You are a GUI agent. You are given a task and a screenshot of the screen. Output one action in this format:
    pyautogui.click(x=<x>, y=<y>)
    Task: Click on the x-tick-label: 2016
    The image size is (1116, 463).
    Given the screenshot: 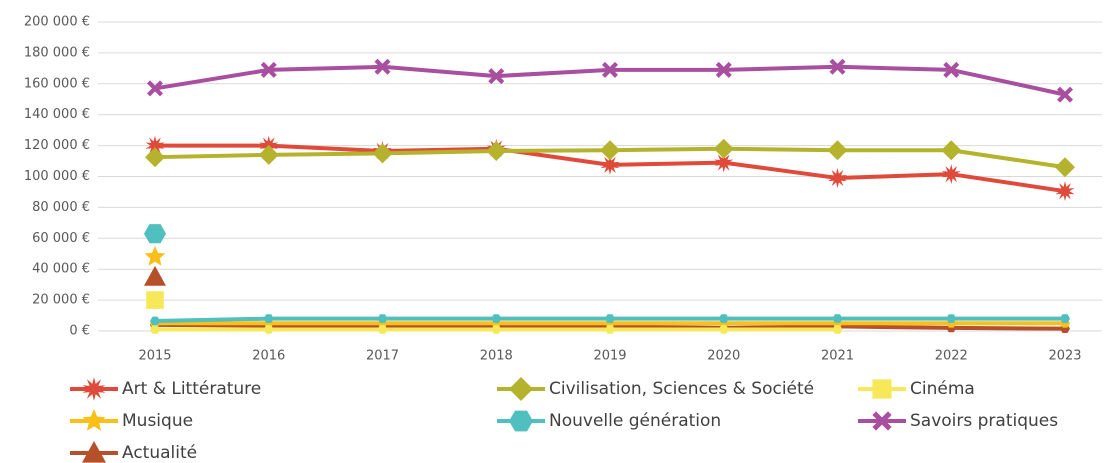 What is the action you would take?
    pyautogui.click(x=268, y=356)
    